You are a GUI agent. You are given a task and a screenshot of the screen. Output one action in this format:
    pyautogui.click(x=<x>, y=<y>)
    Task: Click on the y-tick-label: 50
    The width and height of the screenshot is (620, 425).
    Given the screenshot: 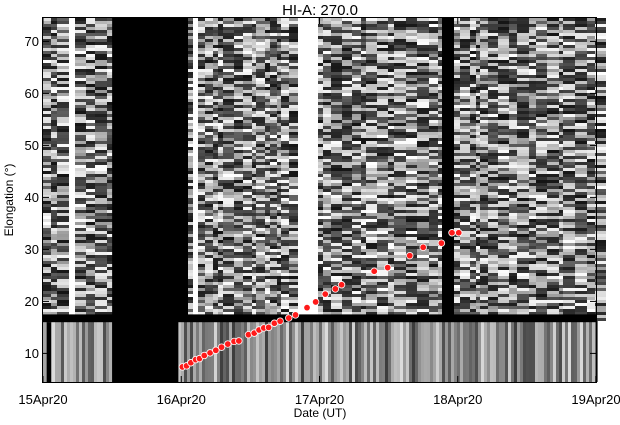 What is the action you would take?
    pyautogui.click(x=32, y=145)
    